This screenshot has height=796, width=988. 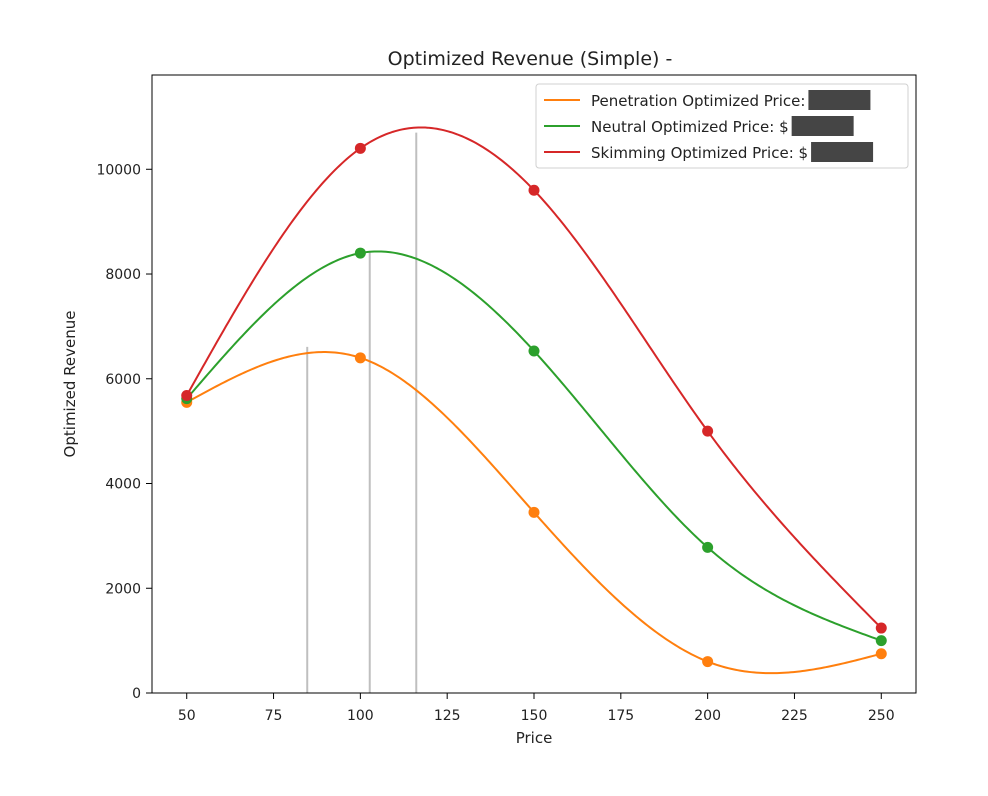 I want to click on y-axis: 0 2000 4000 6000 8000 10000, so click(x=124, y=432).